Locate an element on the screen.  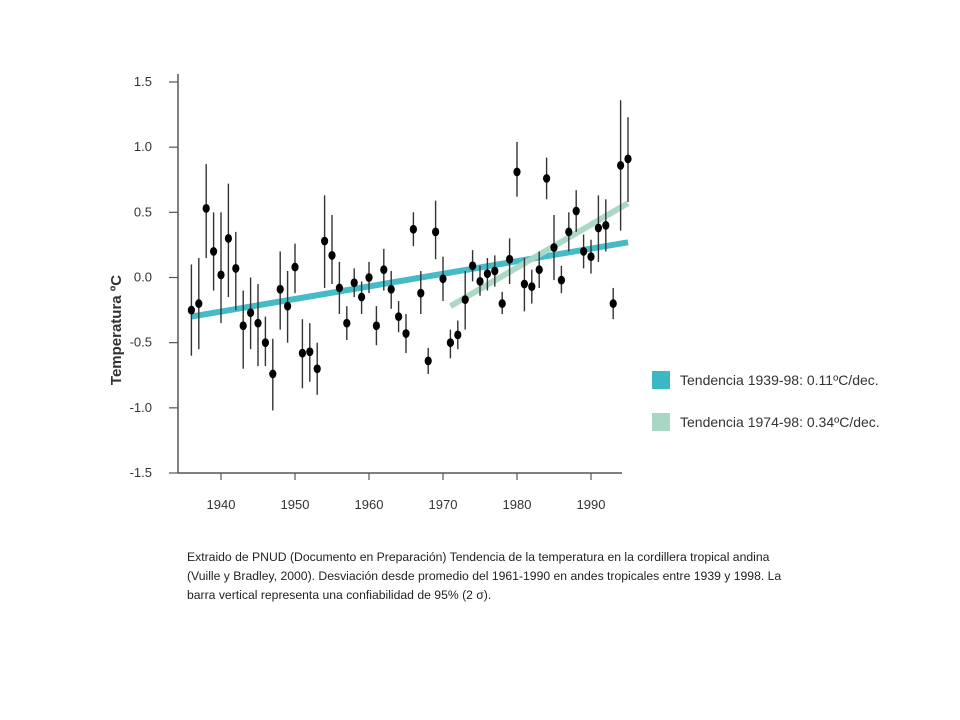
x-tick-label: 1980 is located at coordinates (517, 504).